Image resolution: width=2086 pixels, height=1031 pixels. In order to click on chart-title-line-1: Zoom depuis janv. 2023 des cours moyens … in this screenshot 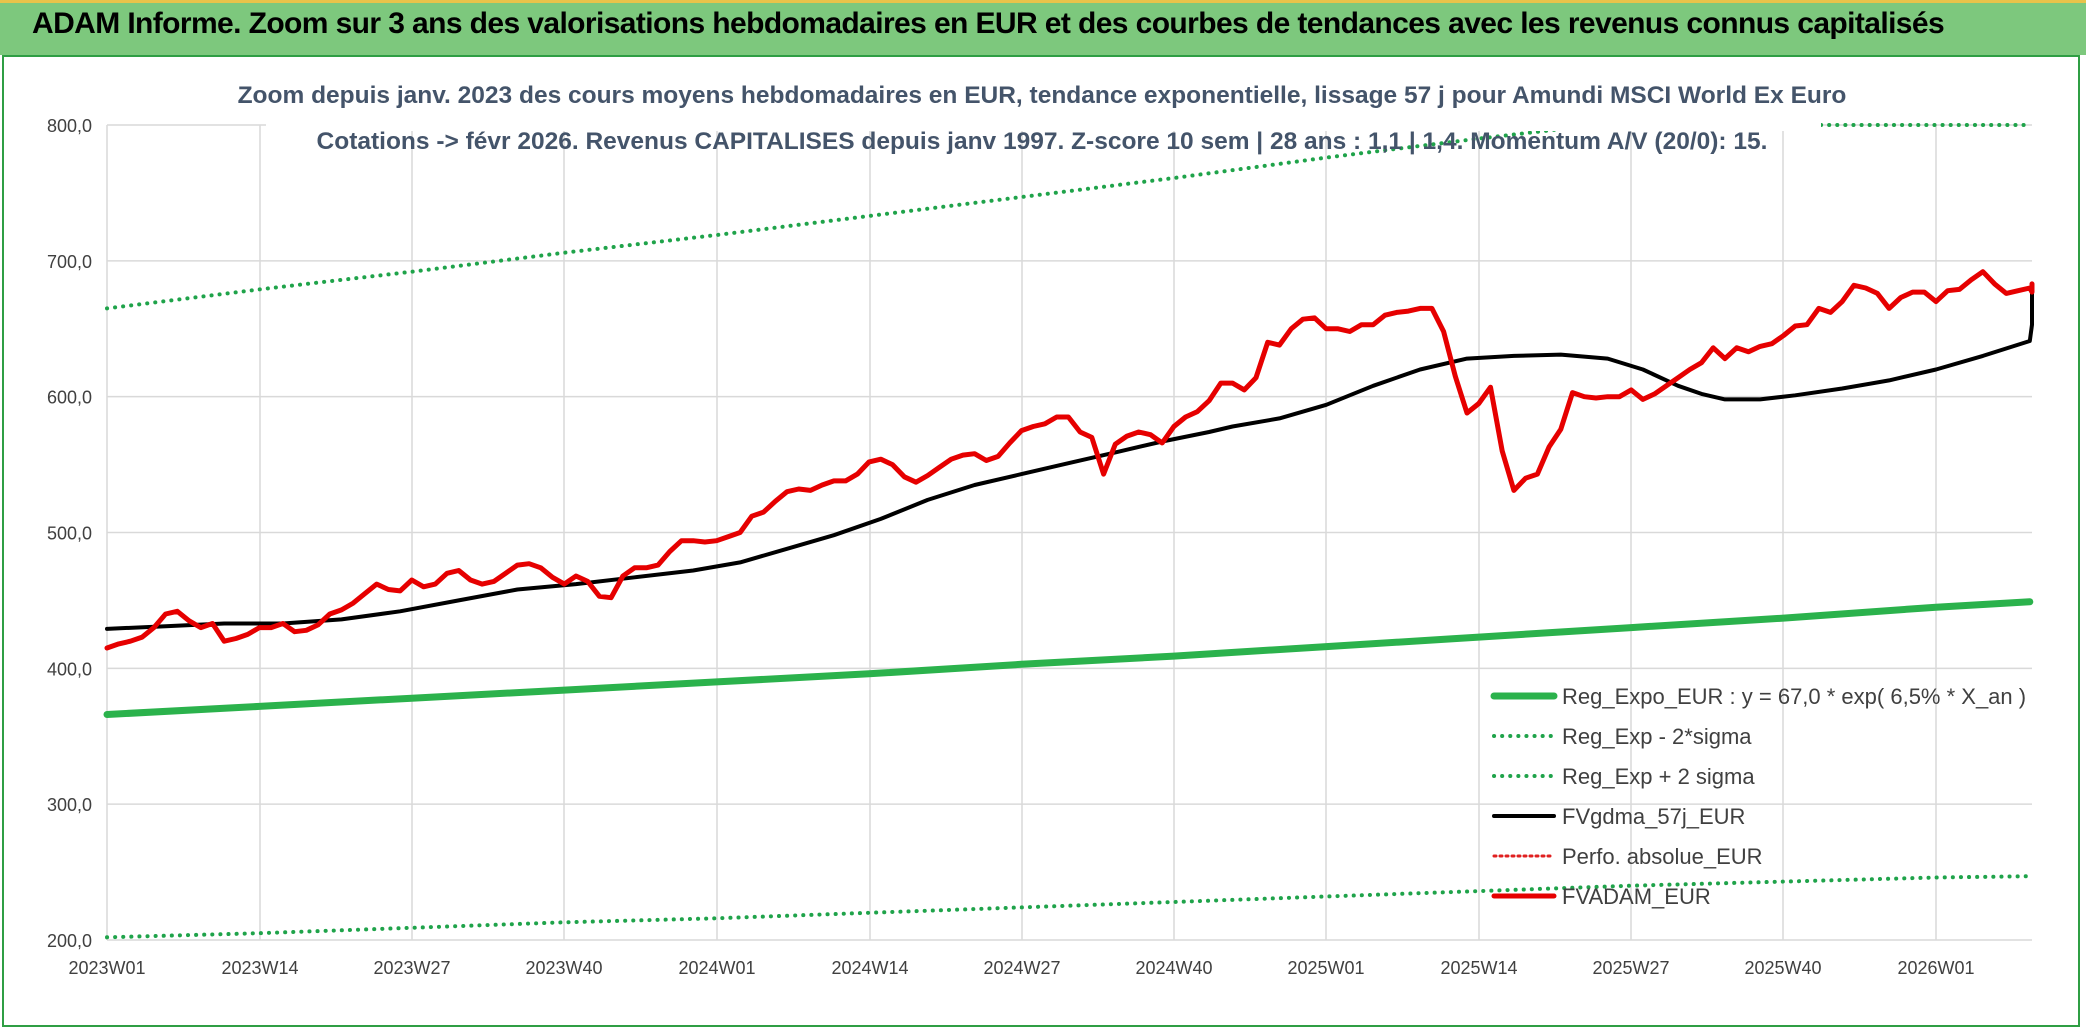, I will do `click(1042, 95)`.